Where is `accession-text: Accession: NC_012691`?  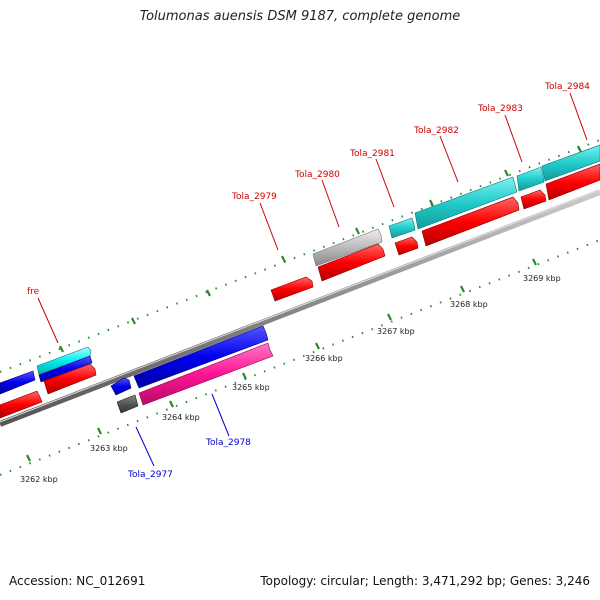
accession-text: Accession: NC_012691 is located at coordinates (77, 581).